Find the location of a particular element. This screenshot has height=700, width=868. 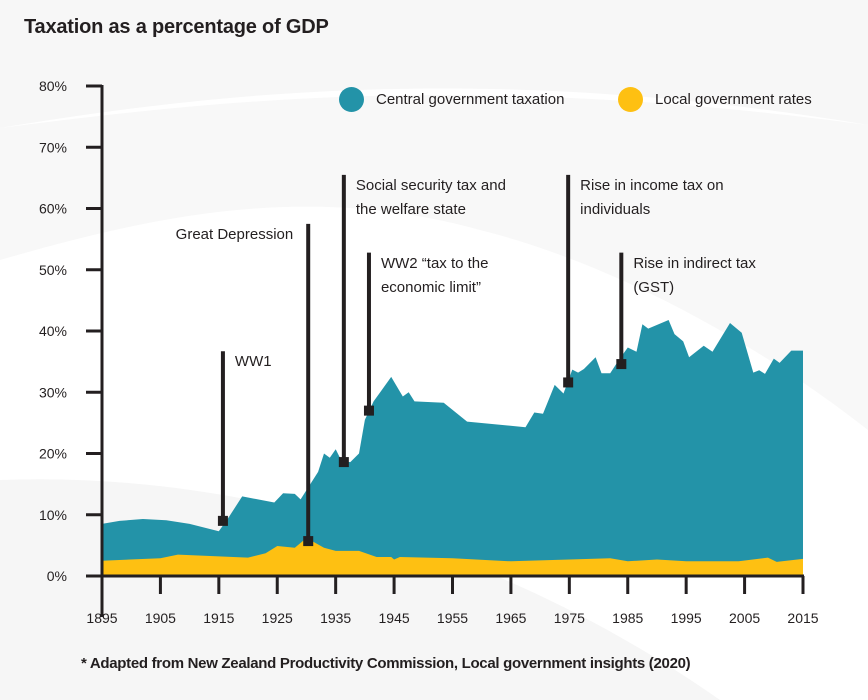

x-tick-label: 2005 is located at coordinates (744, 618).